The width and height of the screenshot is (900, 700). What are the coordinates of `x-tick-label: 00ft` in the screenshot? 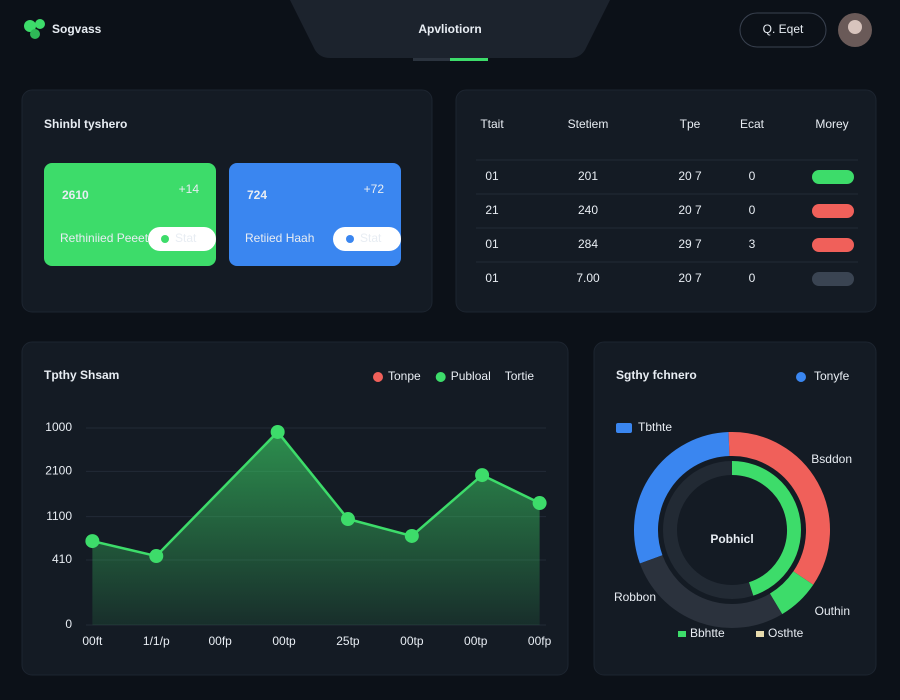 It's located at (92, 641).